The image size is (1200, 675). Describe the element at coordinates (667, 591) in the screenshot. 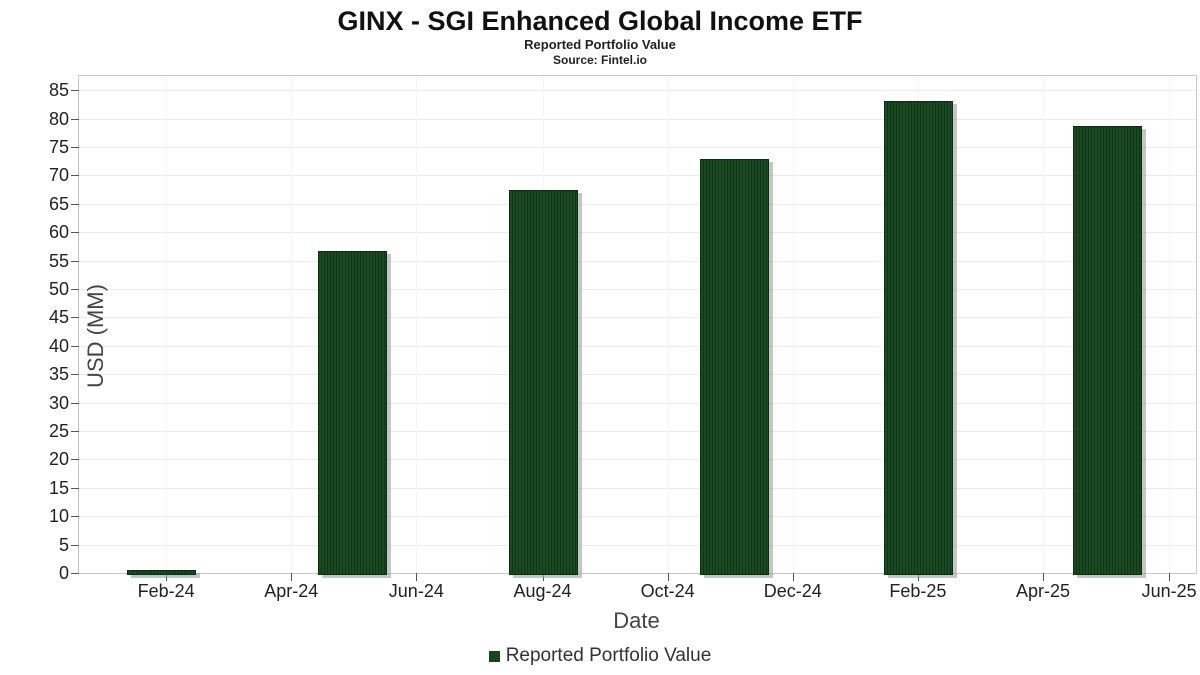

I see `x-tick-label: Oct-24` at that location.